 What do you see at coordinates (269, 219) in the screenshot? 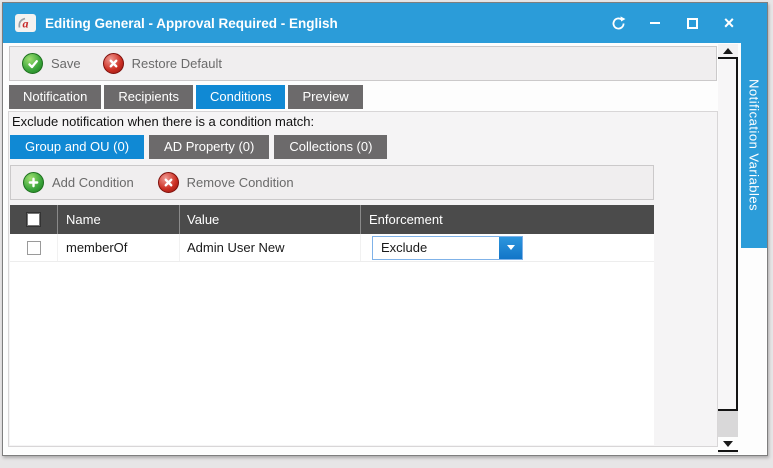
I see `column-header-value: Value` at bounding box center [269, 219].